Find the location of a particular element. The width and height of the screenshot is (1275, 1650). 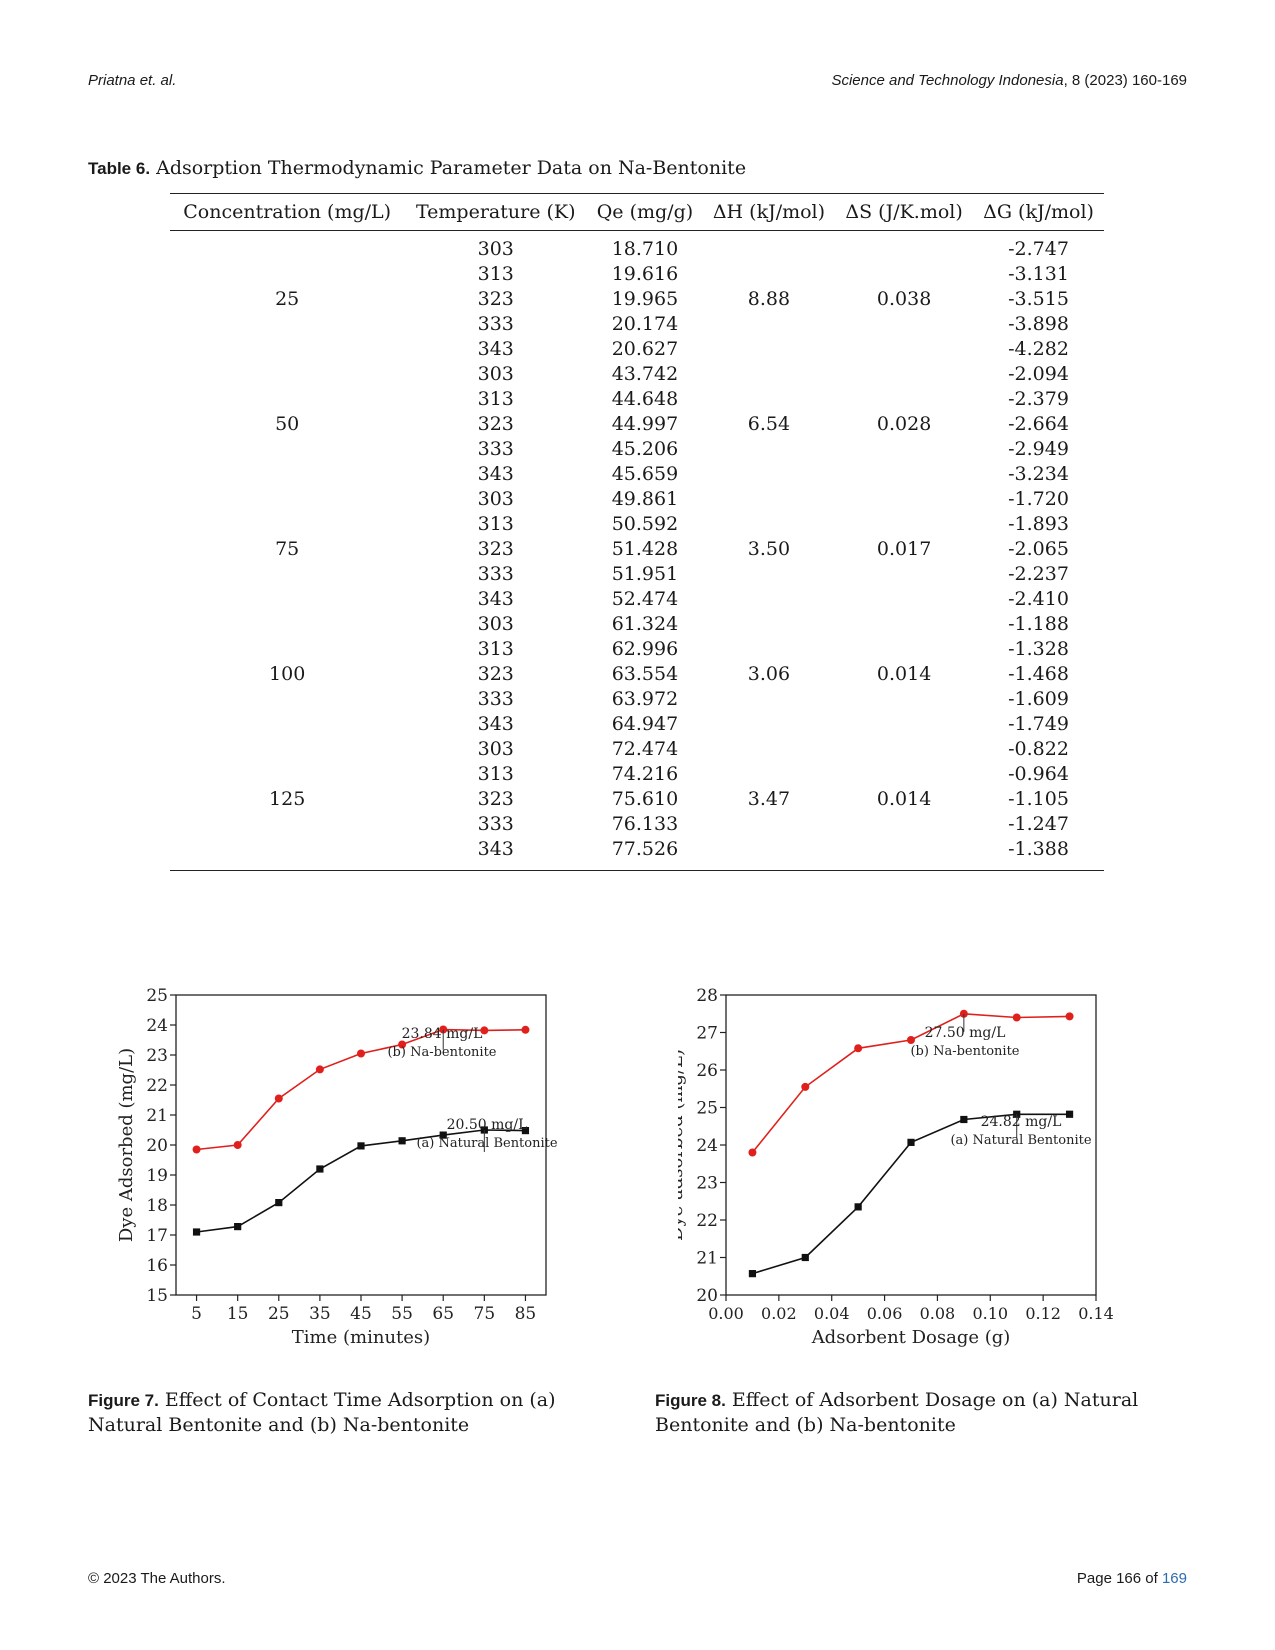

y-tick-label: 23 is located at coordinates (707, 1184).